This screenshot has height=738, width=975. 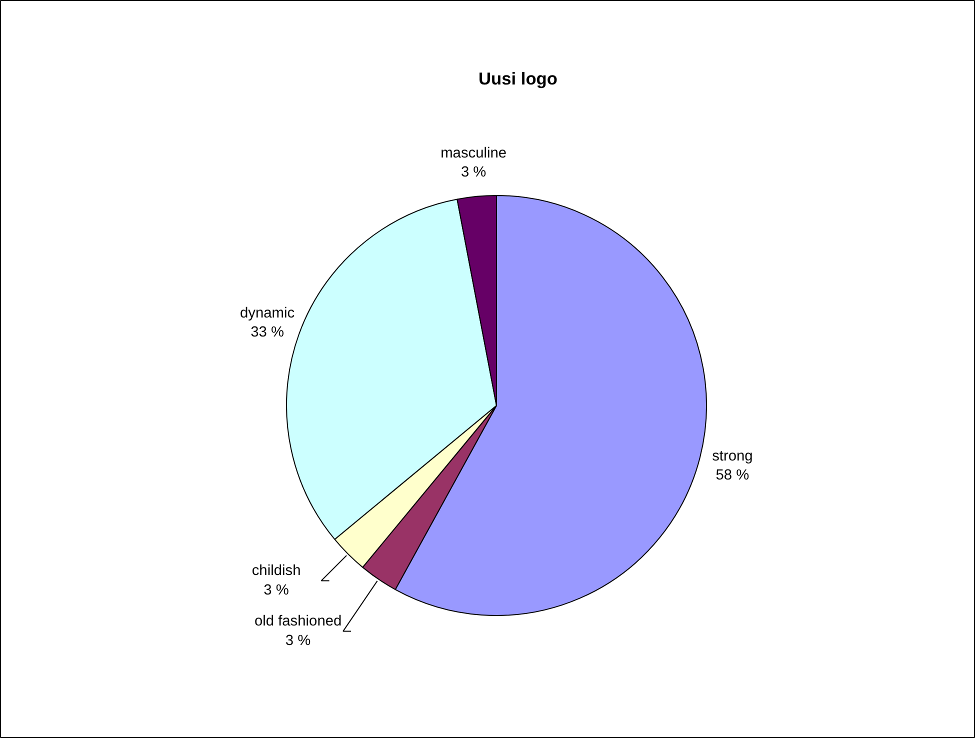 I want to click on slice-label: dynamic, so click(x=267, y=313).